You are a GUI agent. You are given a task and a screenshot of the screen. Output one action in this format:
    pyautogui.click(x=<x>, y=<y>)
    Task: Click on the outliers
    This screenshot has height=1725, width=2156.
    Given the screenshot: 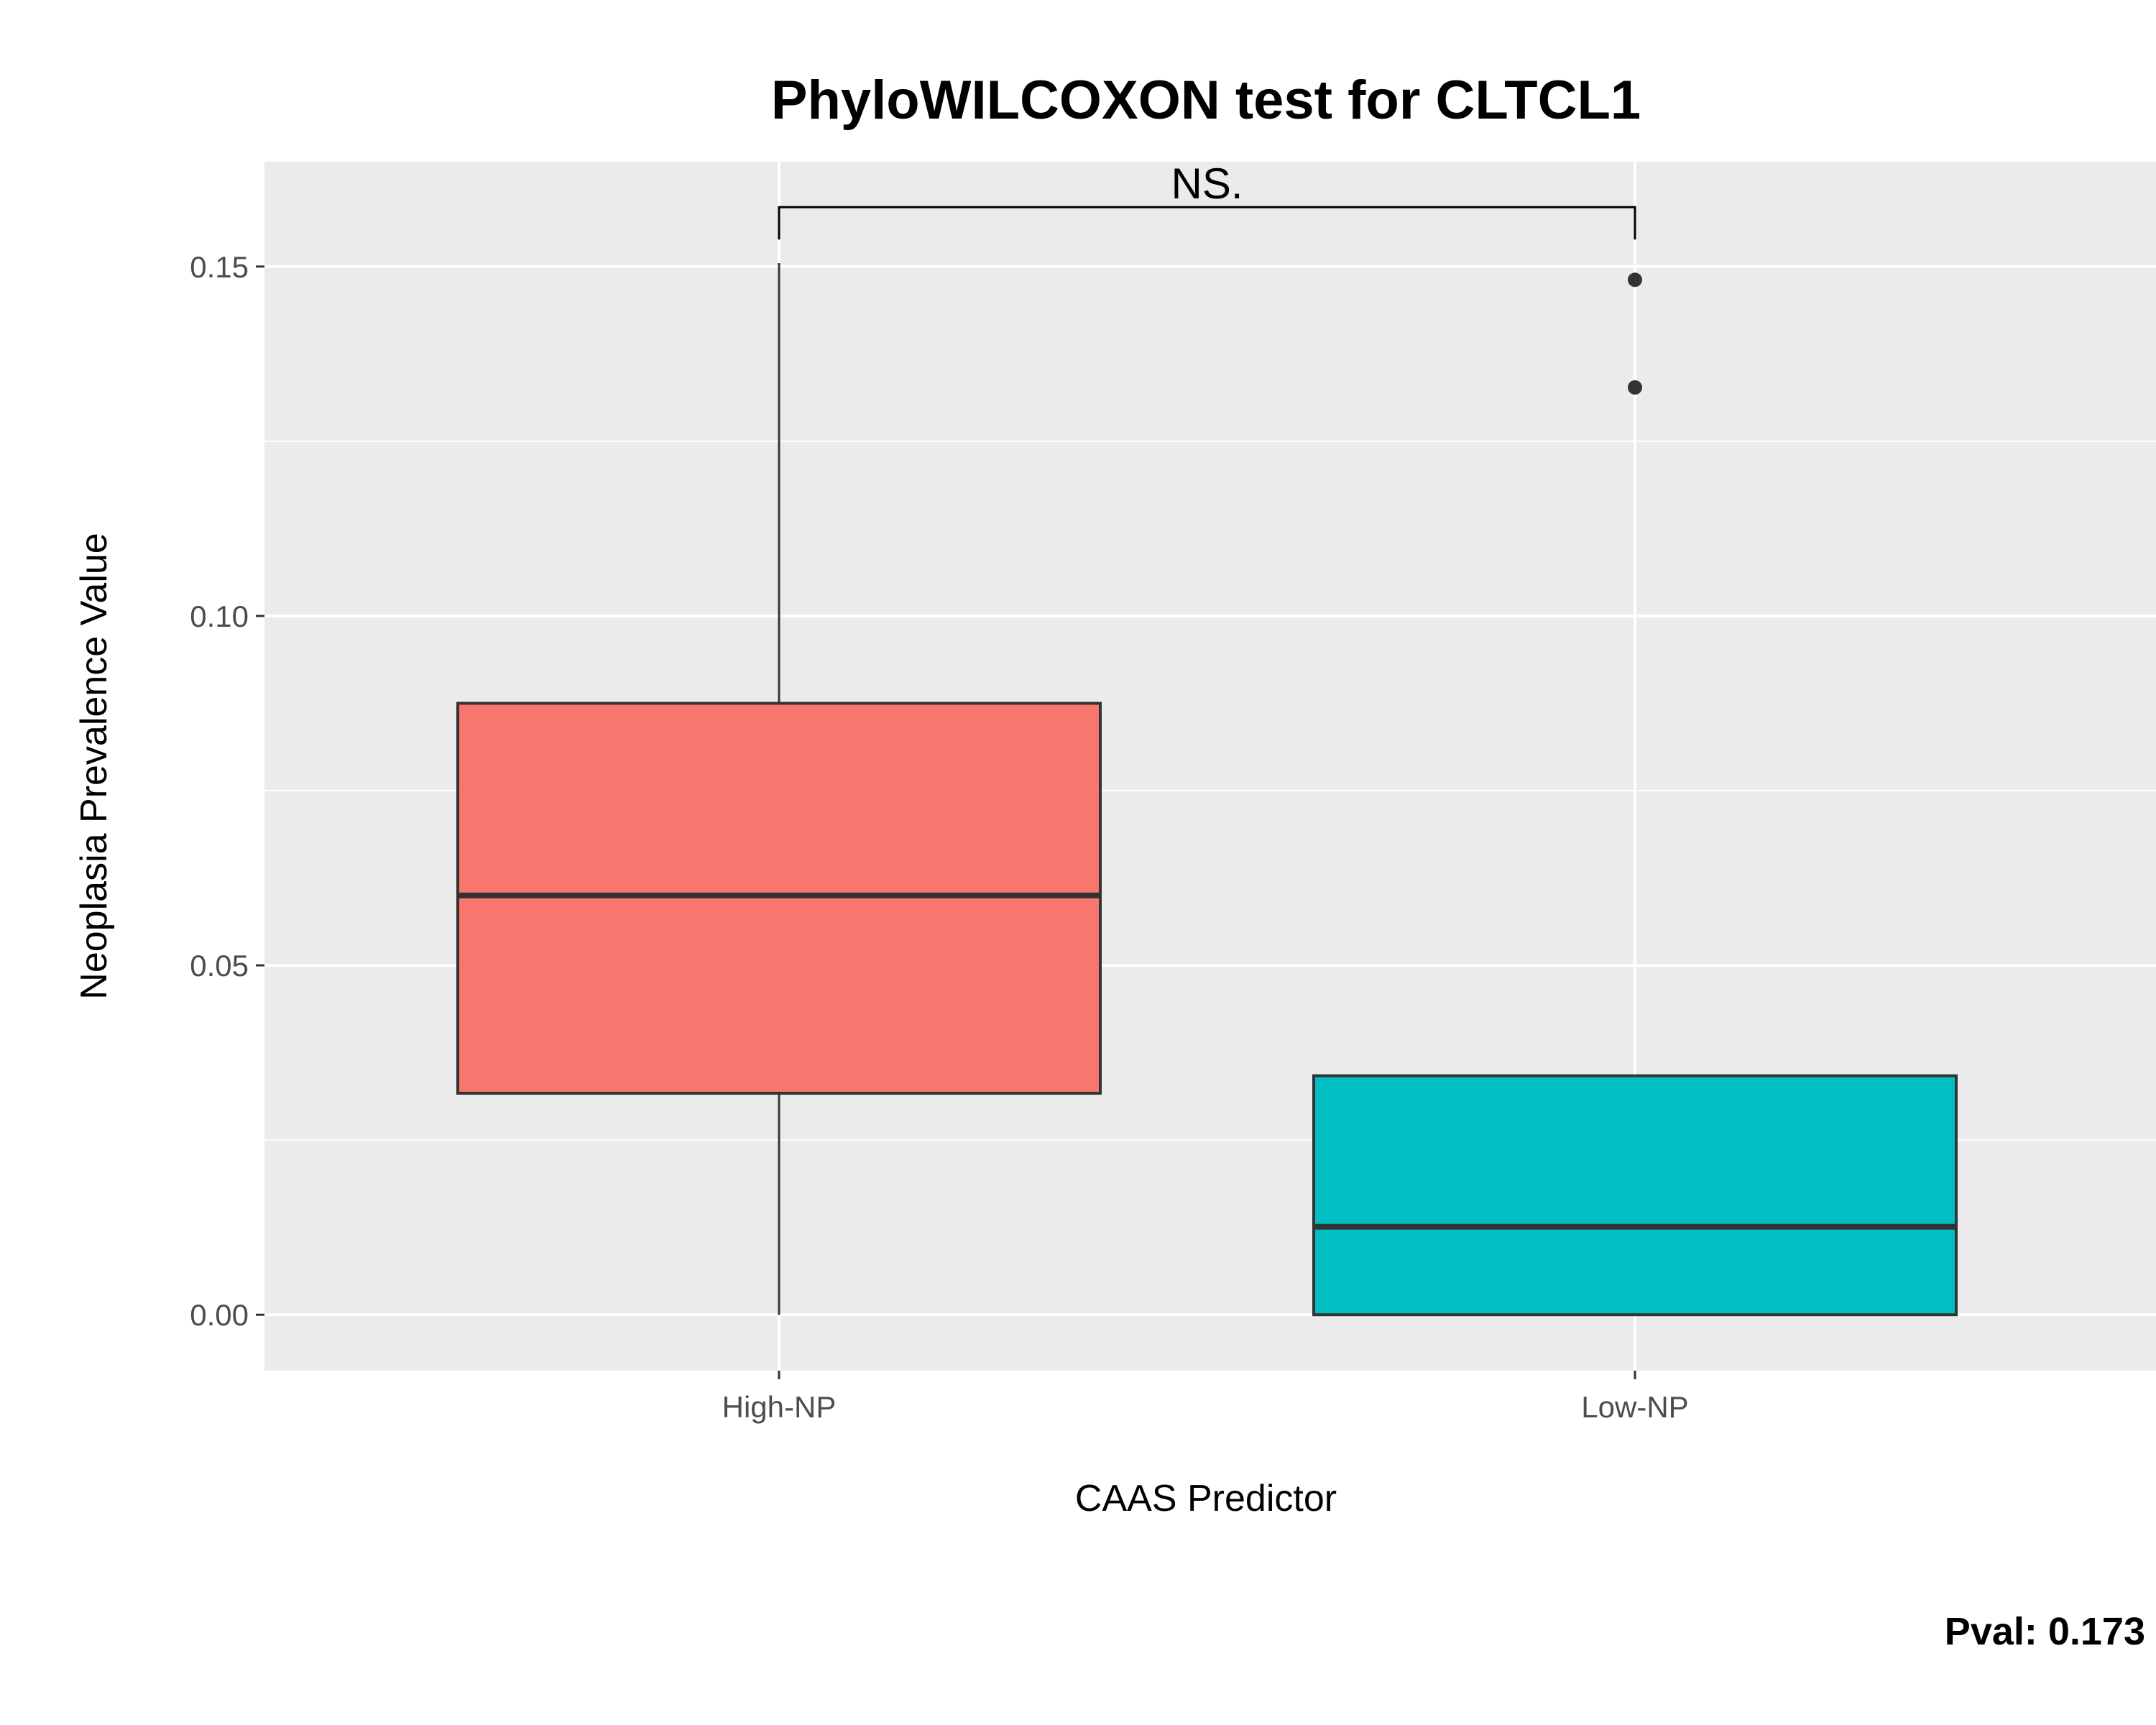 What is the action you would take?
    pyautogui.click(x=1635, y=333)
    